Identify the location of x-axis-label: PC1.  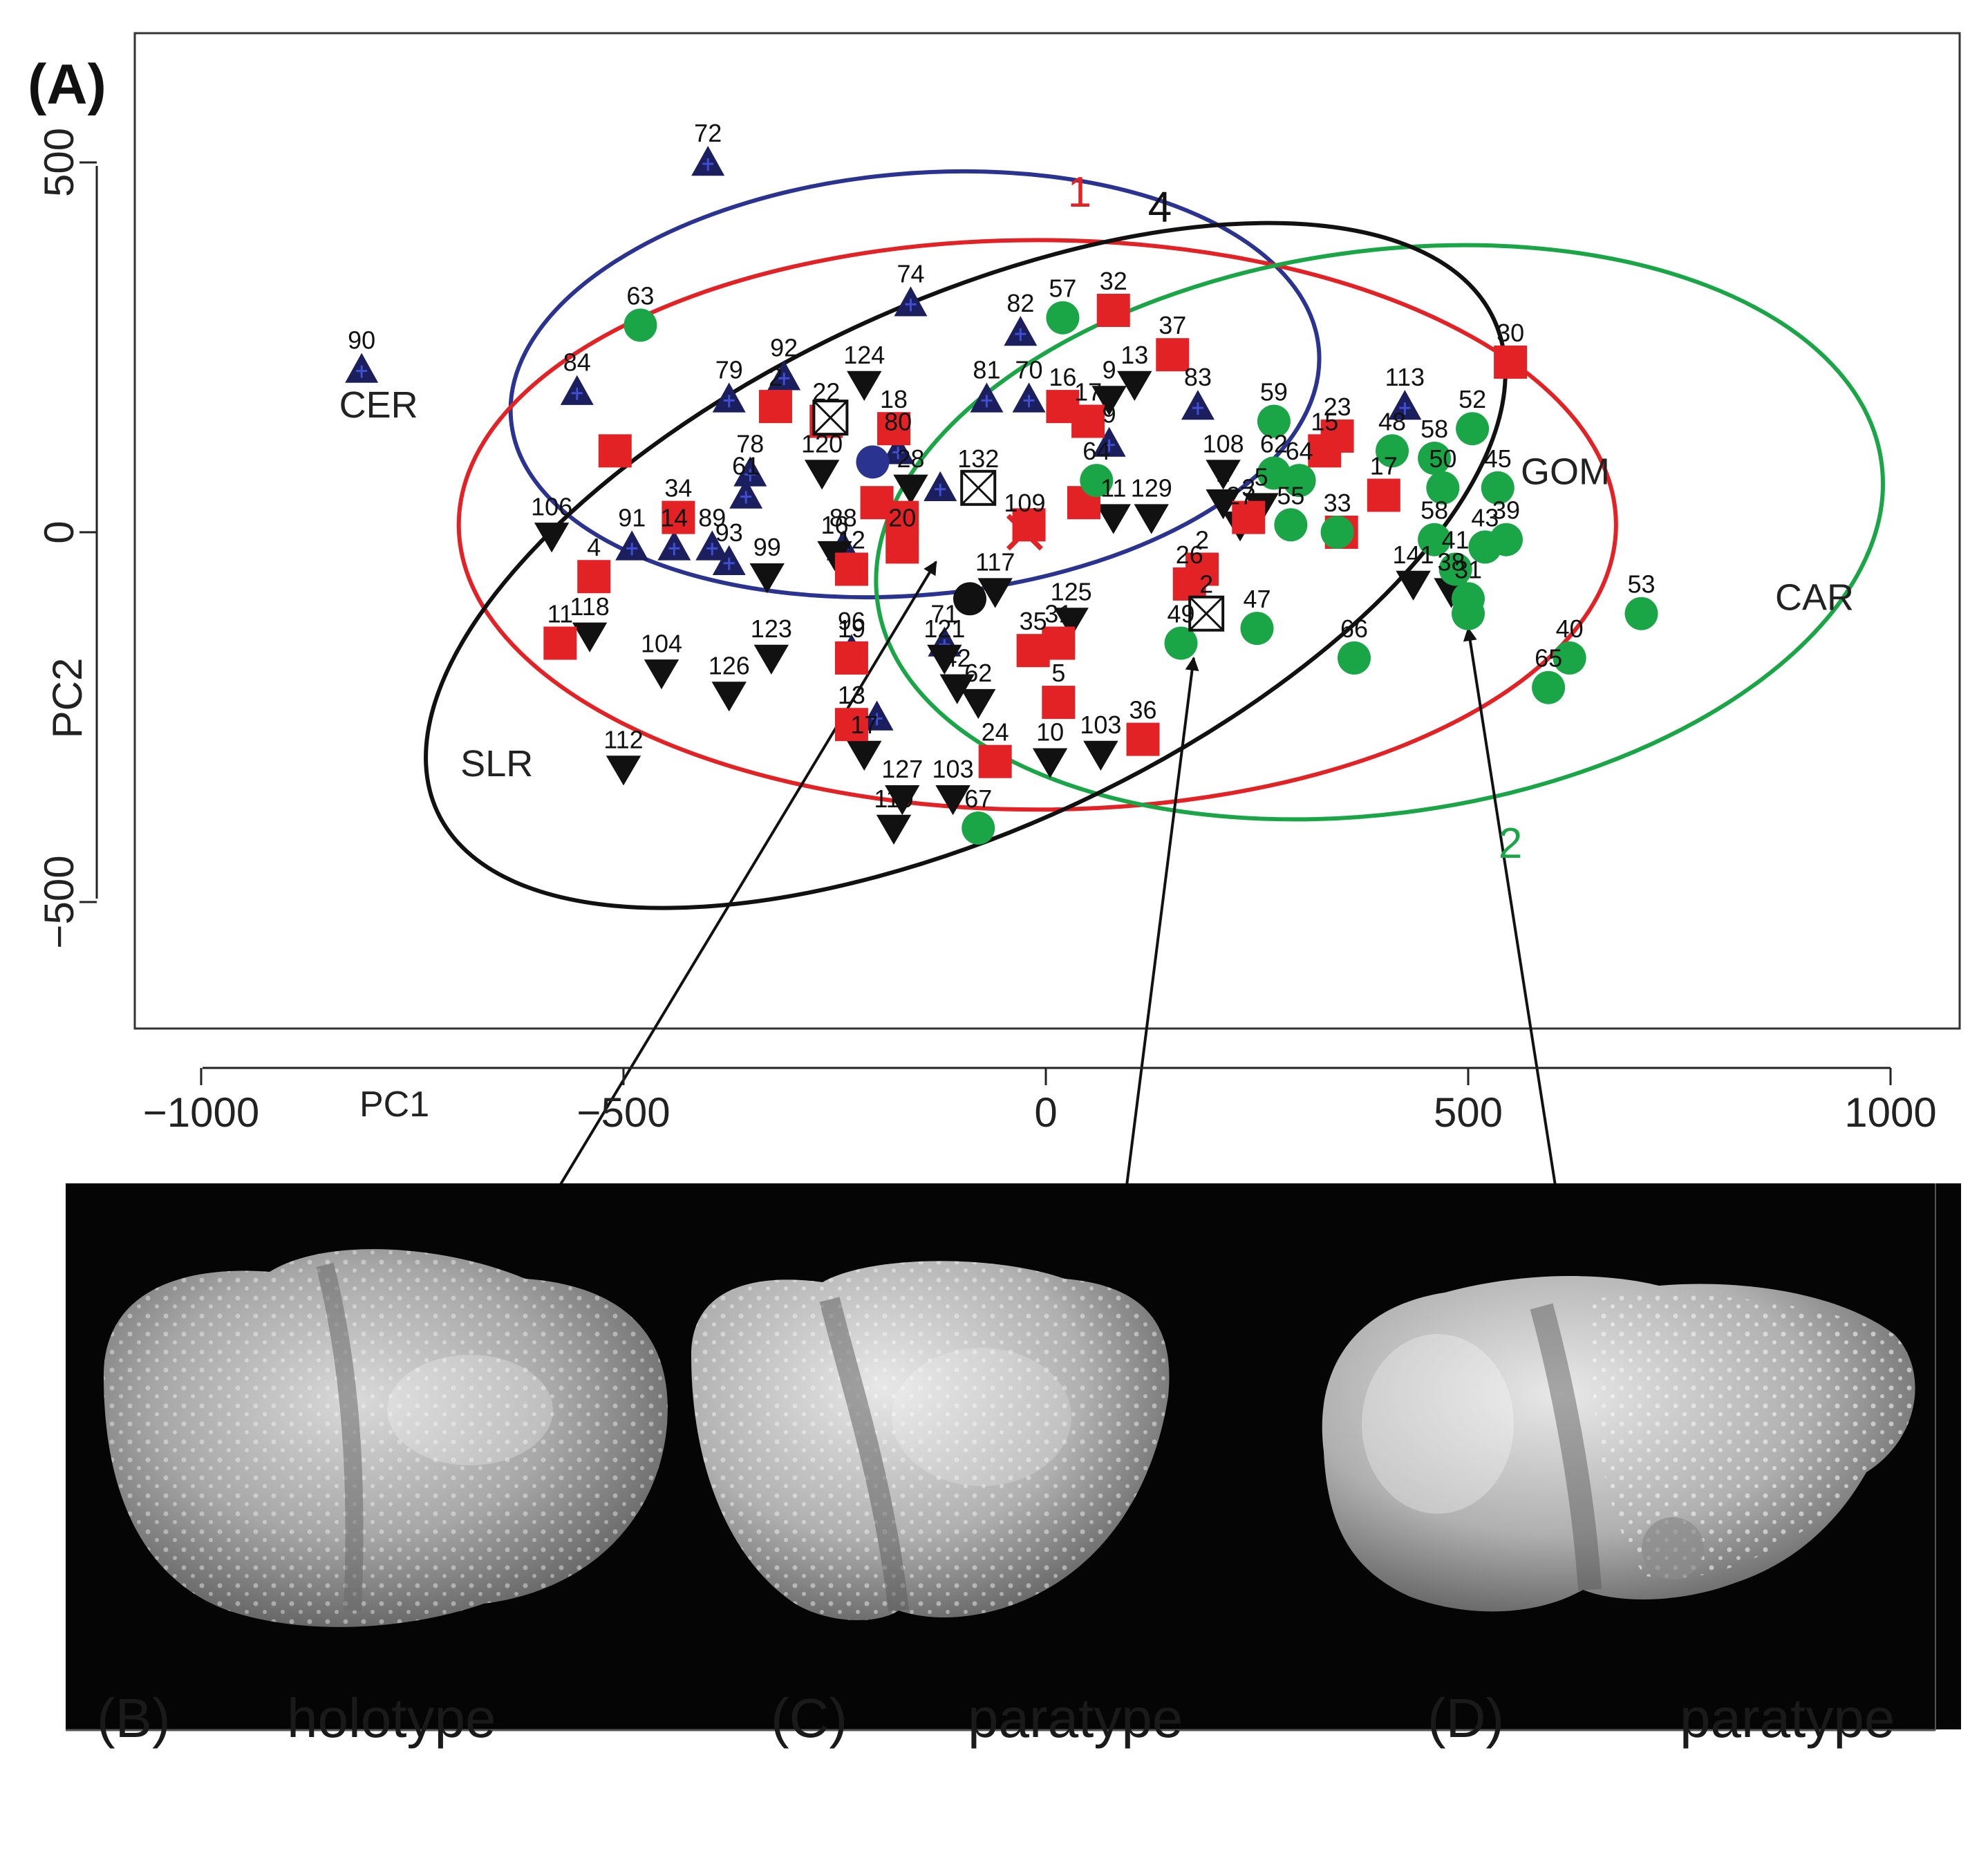
(394, 1105).